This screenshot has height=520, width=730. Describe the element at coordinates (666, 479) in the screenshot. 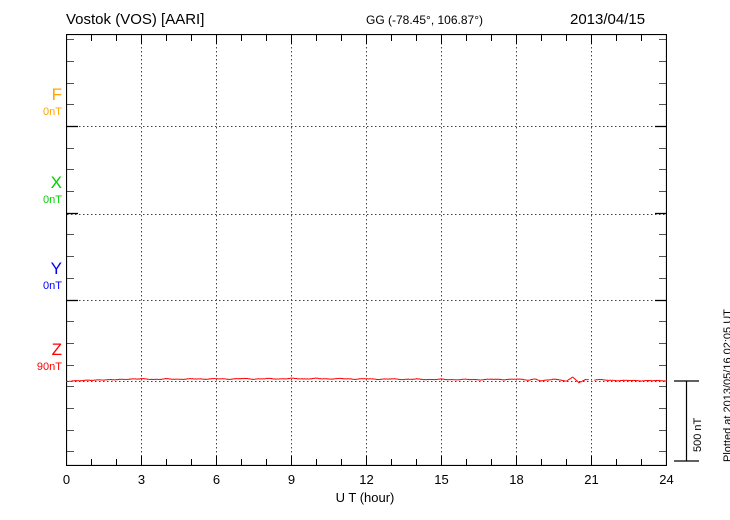

I see `x-tick-label: 24` at that location.